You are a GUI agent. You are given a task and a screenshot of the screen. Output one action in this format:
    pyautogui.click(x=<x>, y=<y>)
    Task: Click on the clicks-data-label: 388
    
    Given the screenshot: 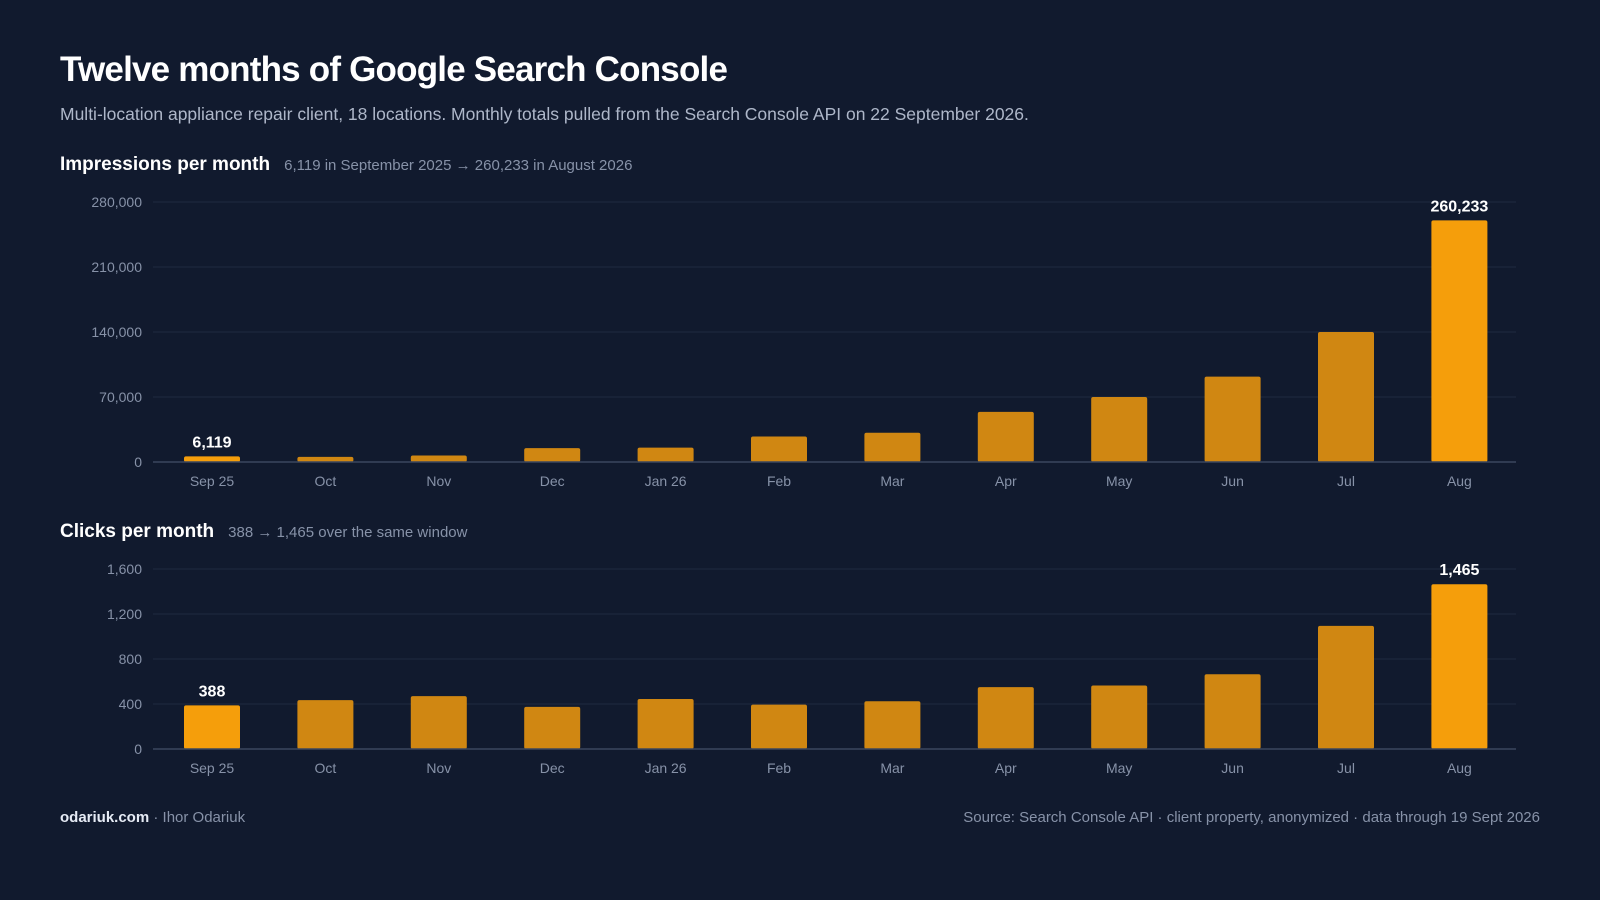 What is the action you would take?
    pyautogui.click(x=212, y=691)
    